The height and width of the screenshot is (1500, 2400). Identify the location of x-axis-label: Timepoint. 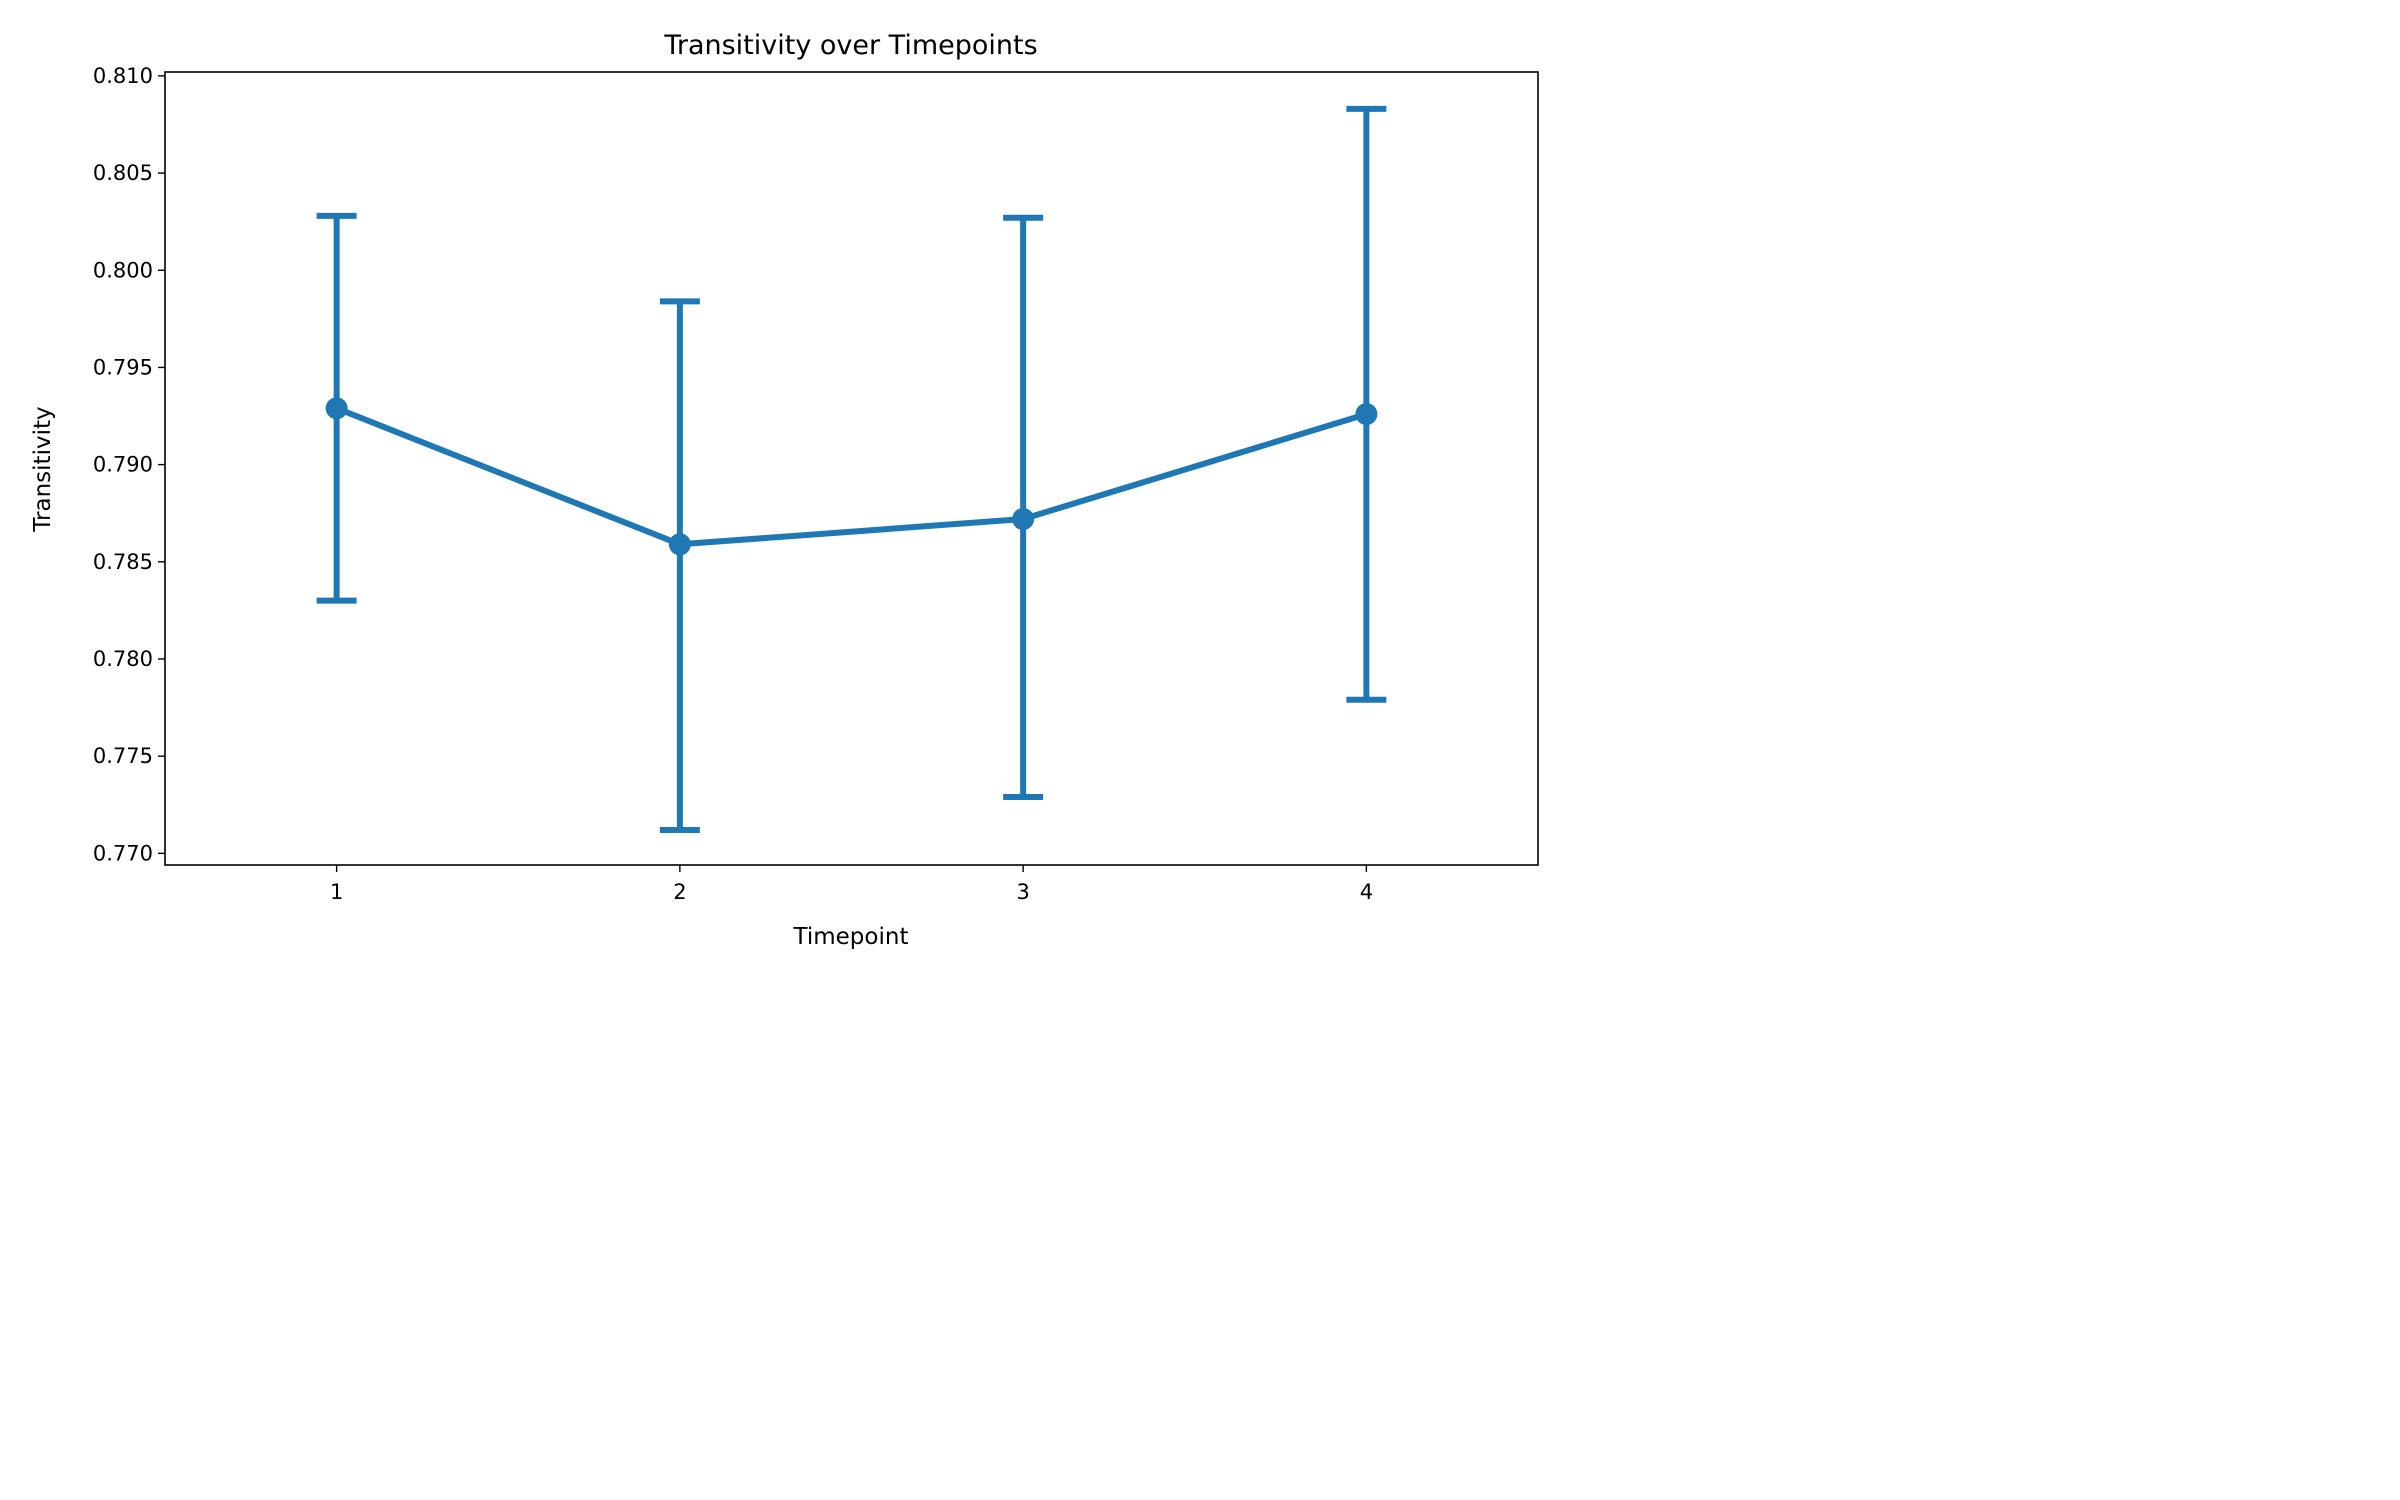
(851, 937).